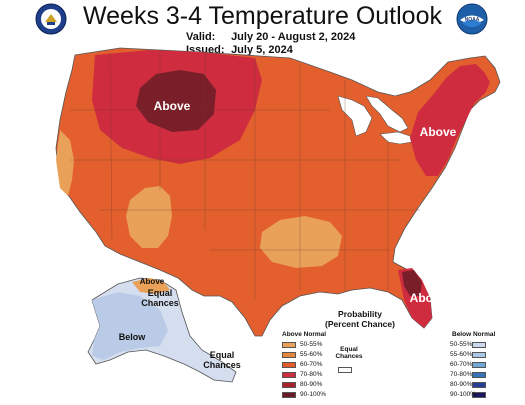 The image size is (525, 405). What do you see at coordinates (474, 334) in the screenshot?
I see `legend-below-header: Below Normal` at bounding box center [474, 334].